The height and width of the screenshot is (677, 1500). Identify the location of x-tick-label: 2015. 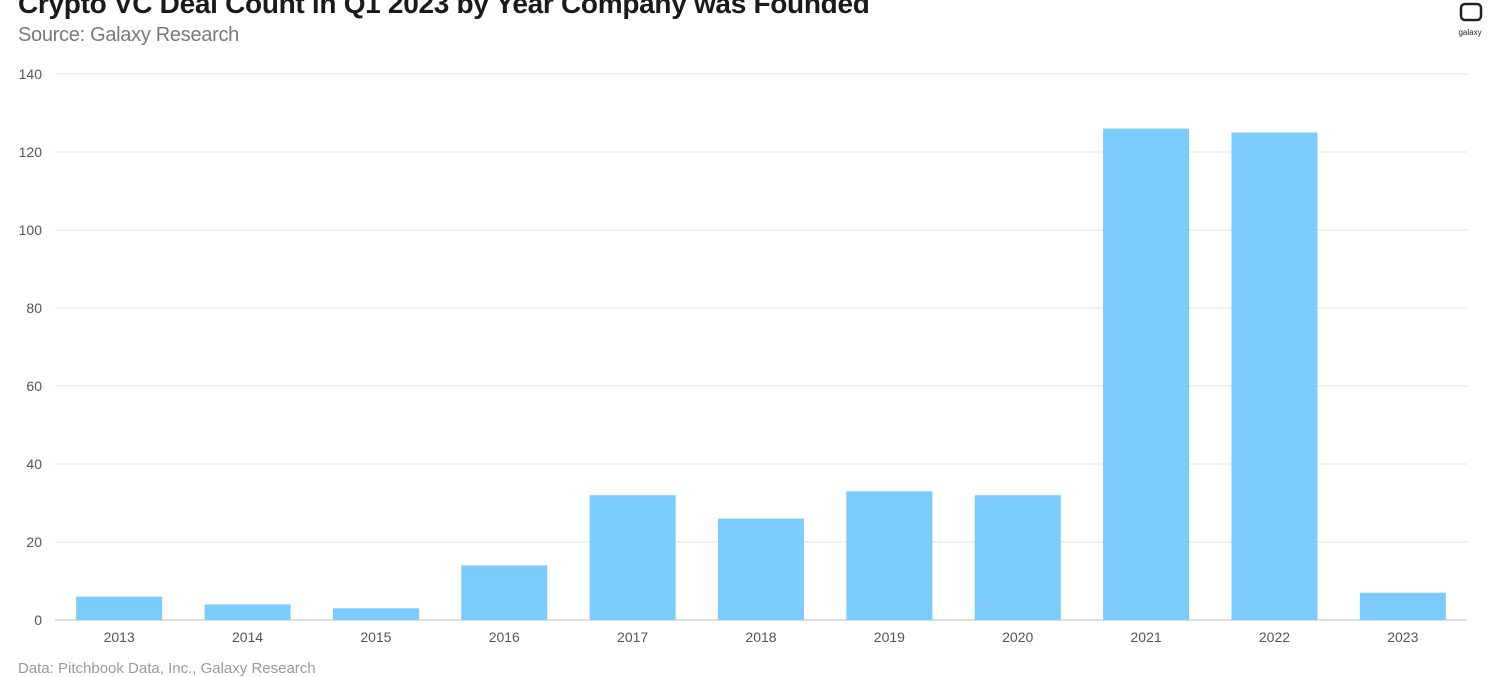
(375, 637).